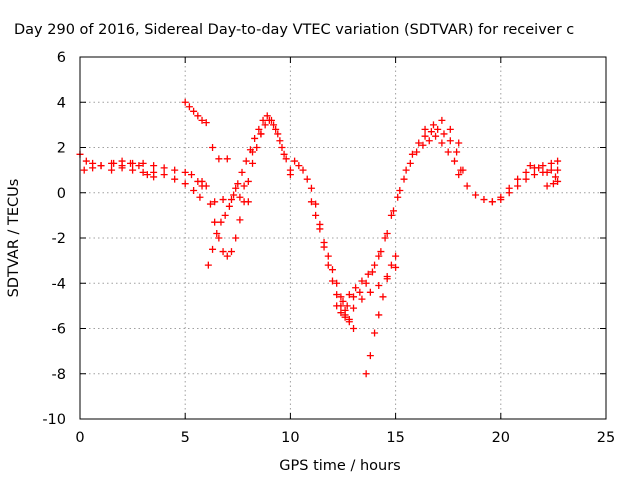 This screenshot has width=640, height=480. Describe the element at coordinates (79, 438) in the screenshot. I see `x-tick-label-0: 0` at that location.